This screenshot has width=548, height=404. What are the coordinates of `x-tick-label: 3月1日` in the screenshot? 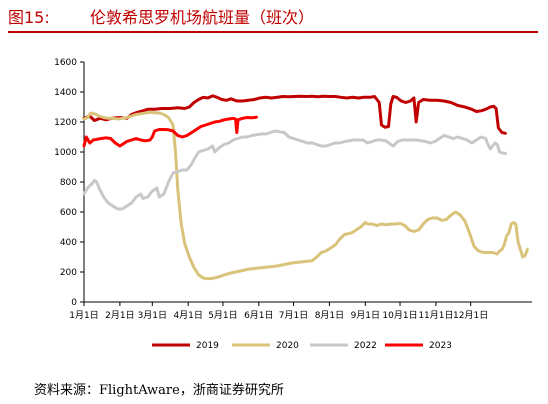 It's located at (152, 315).